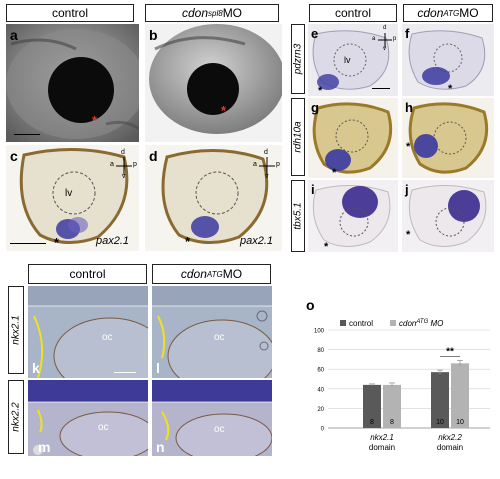 This screenshot has width=500, height=479. I want to click on n-label-1-0: 8, so click(392, 422).